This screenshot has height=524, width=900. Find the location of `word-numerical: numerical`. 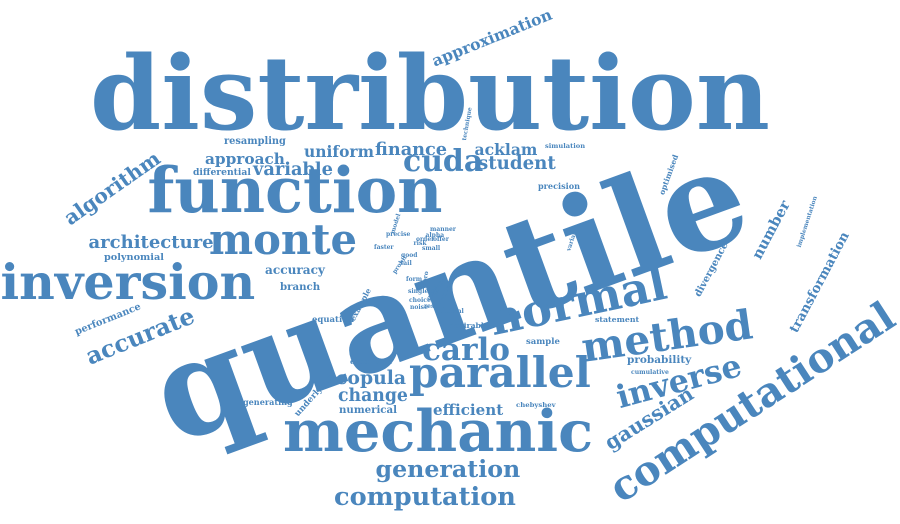

word-numerical: numerical is located at coordinates (368, 410).